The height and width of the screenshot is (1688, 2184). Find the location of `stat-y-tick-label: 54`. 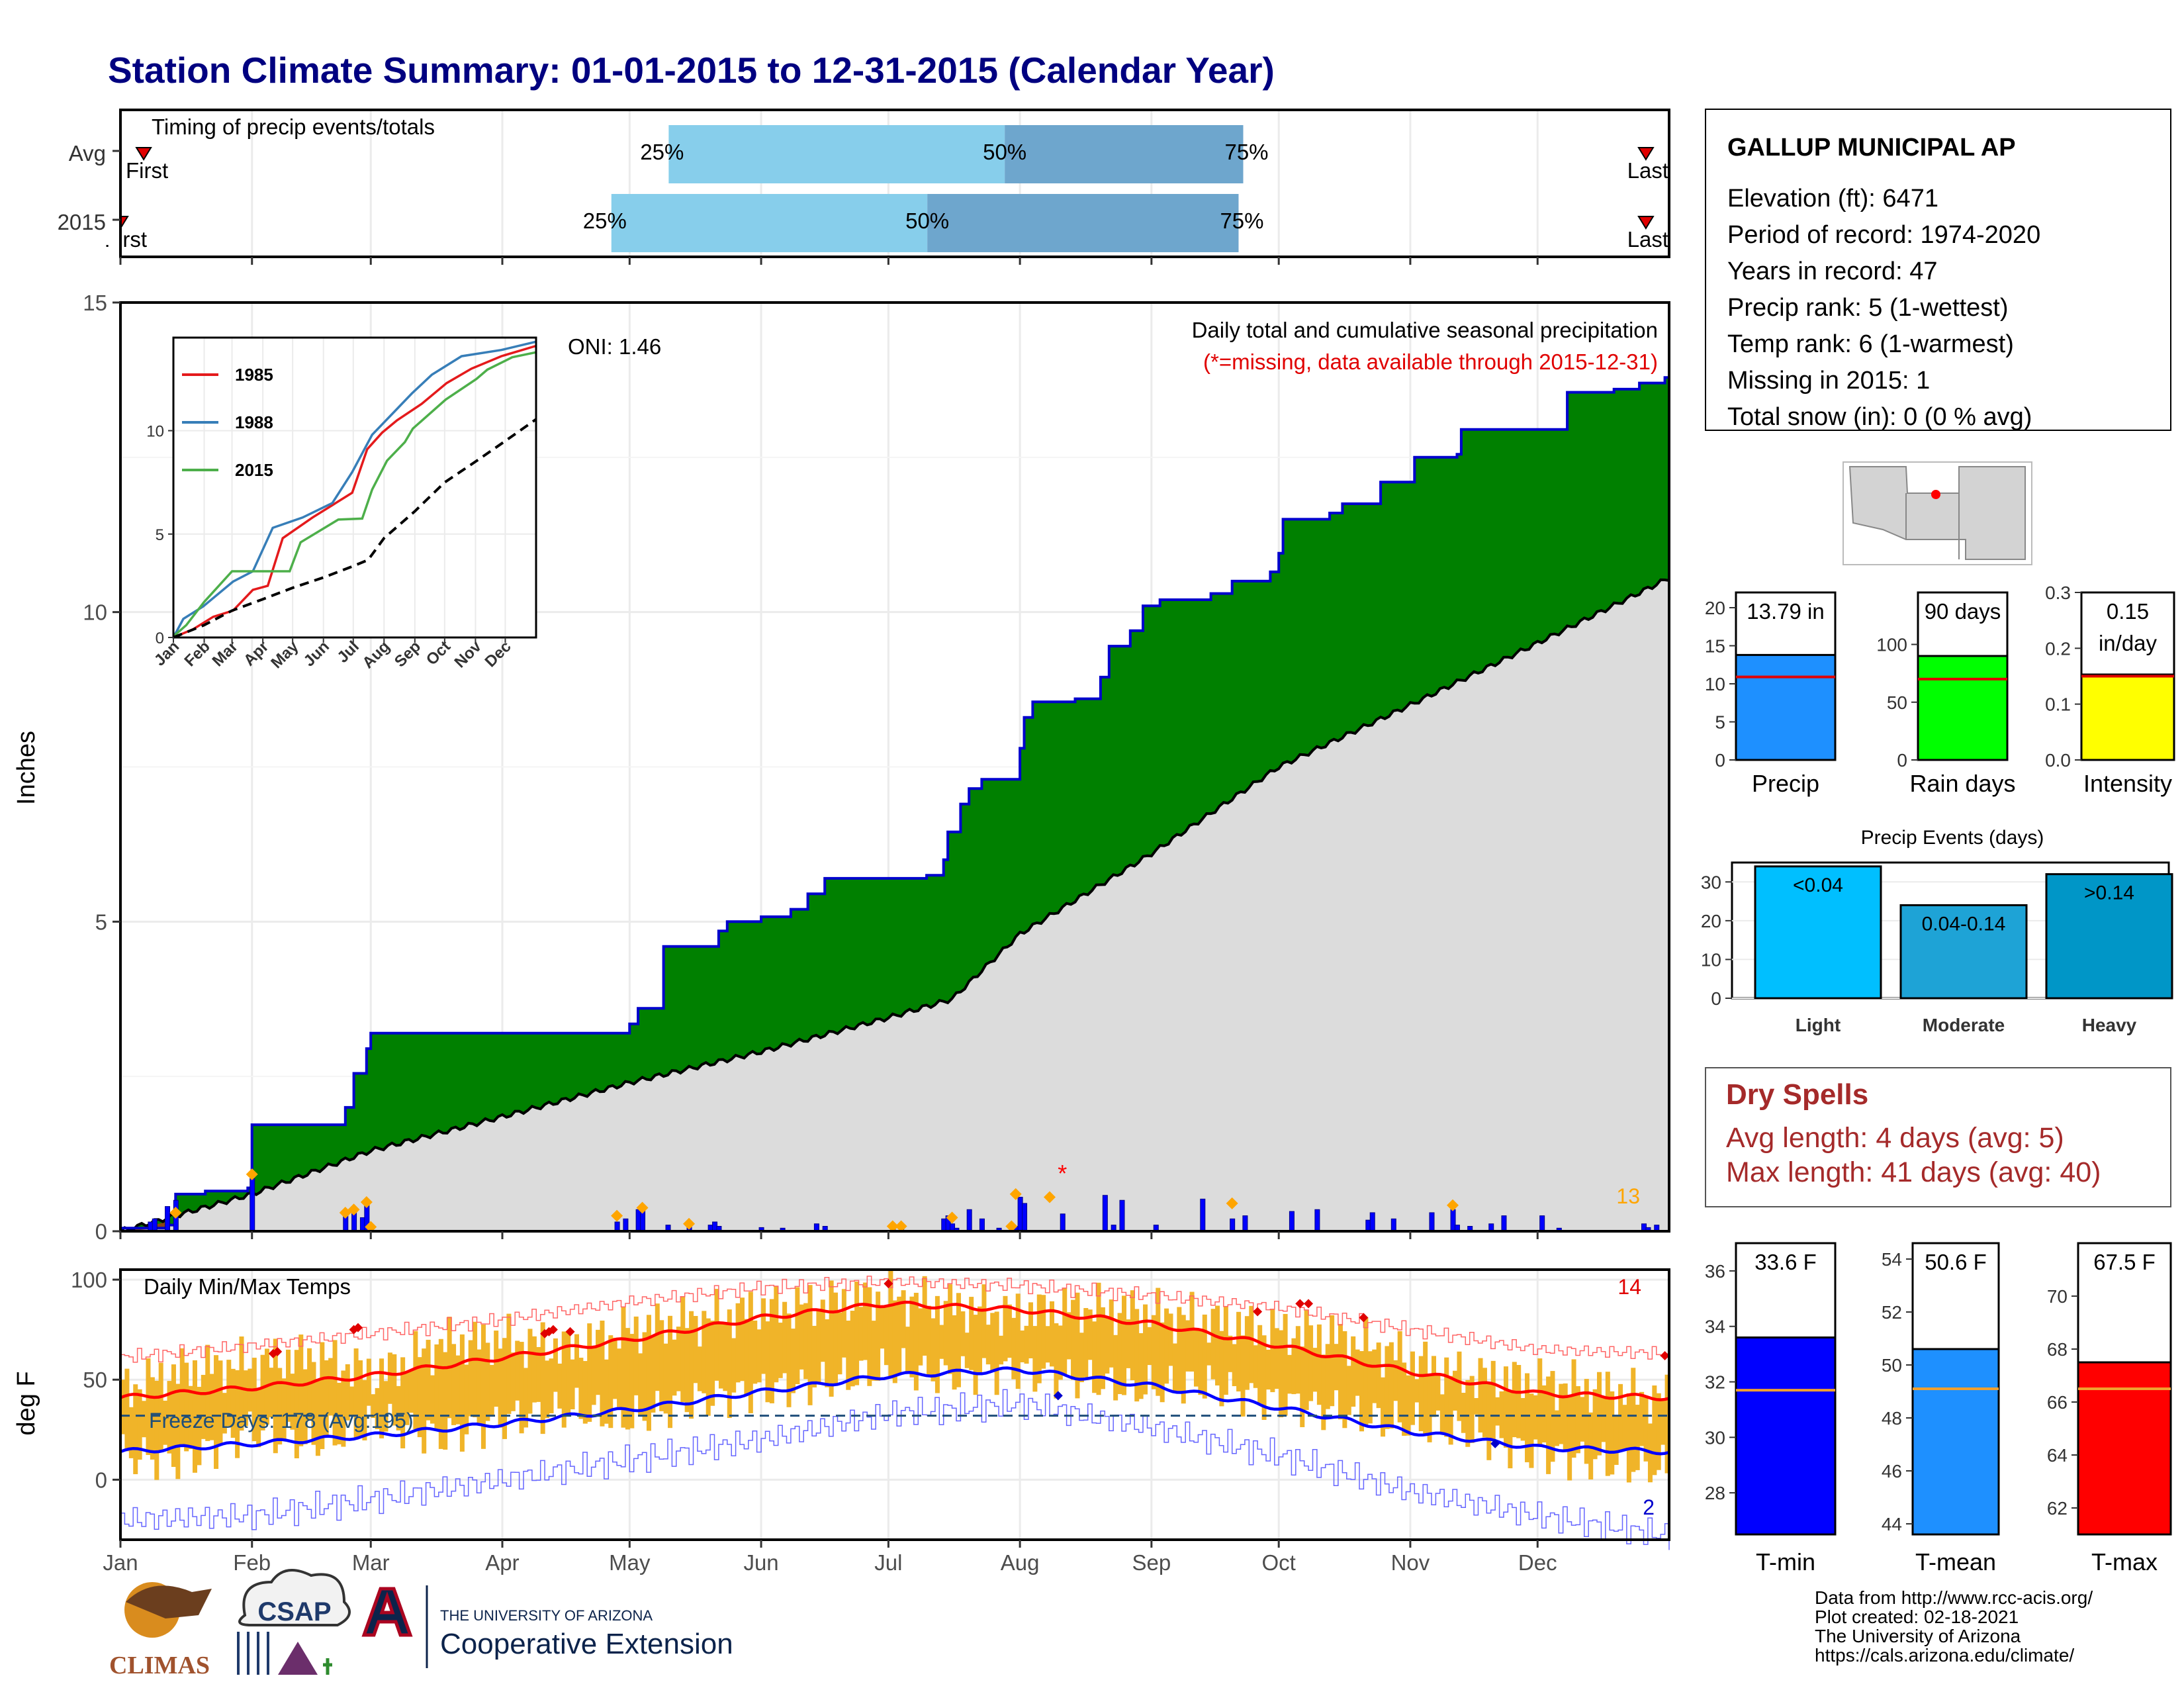

stat-y-tick-label: 54 is located at coordinates (1892, 1259).